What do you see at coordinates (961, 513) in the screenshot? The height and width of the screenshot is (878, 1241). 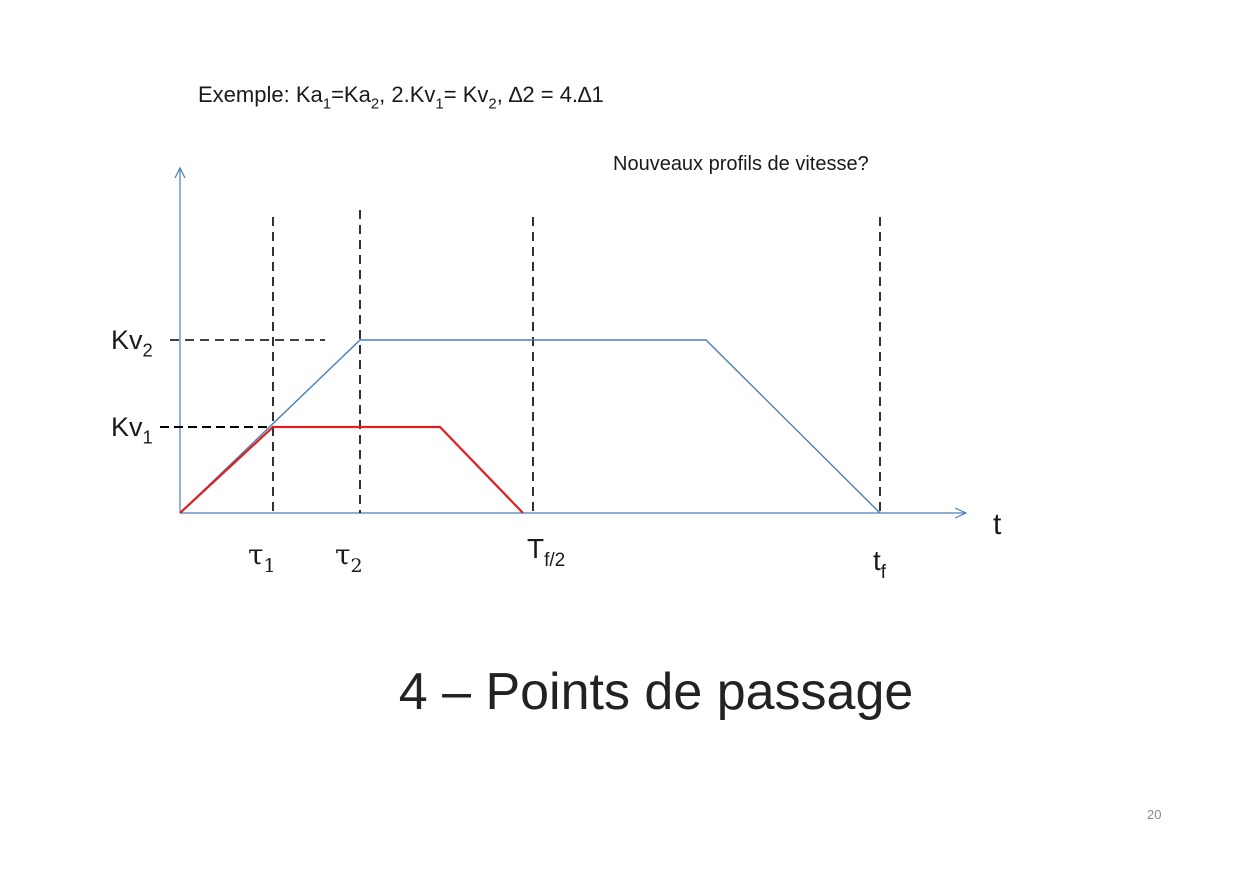 I see `x-axis-arrowhead` at bounding box center [961, 513].